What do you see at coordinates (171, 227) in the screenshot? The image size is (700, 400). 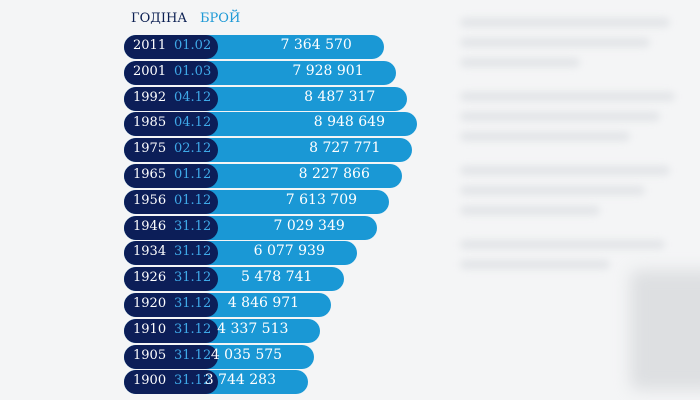 I see `year-pill: 1946 31.12` at bounding box center [171, 227].